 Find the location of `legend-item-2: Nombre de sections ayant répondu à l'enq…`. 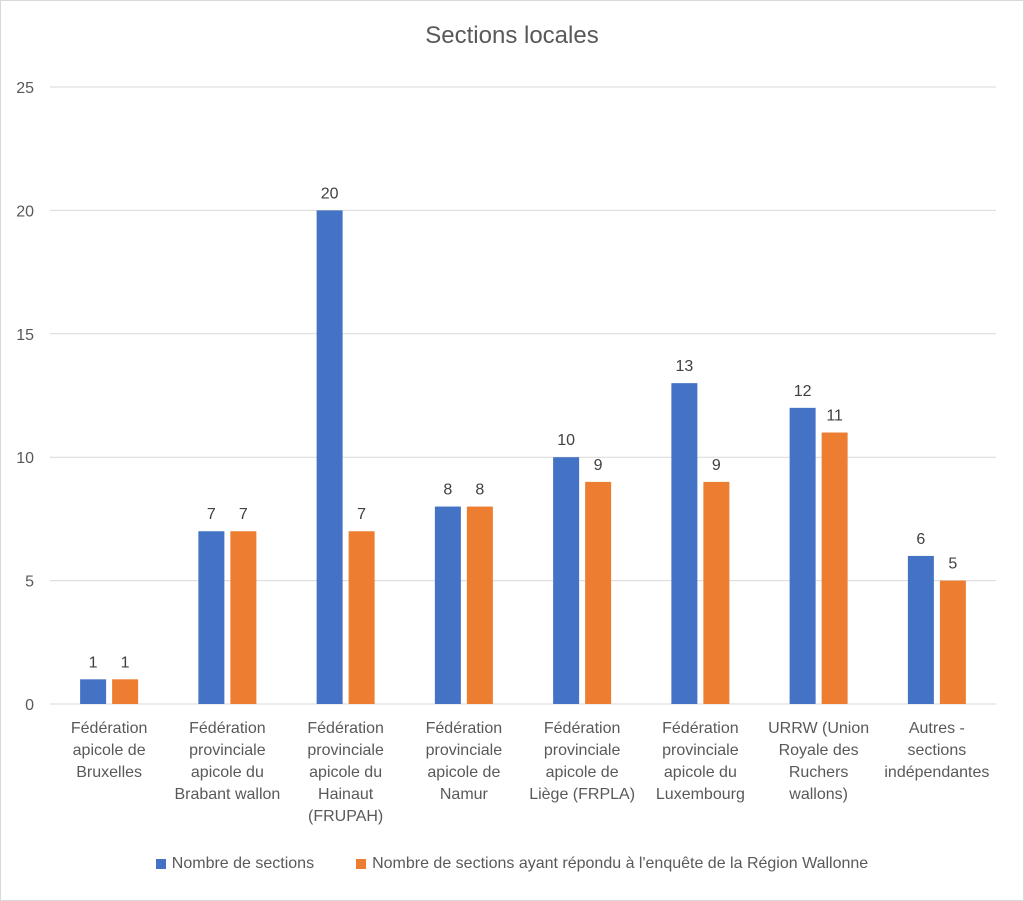

legend-item-2: Nombre de sections ayant répondu à l'enq… is located at coordinates (612, 864).